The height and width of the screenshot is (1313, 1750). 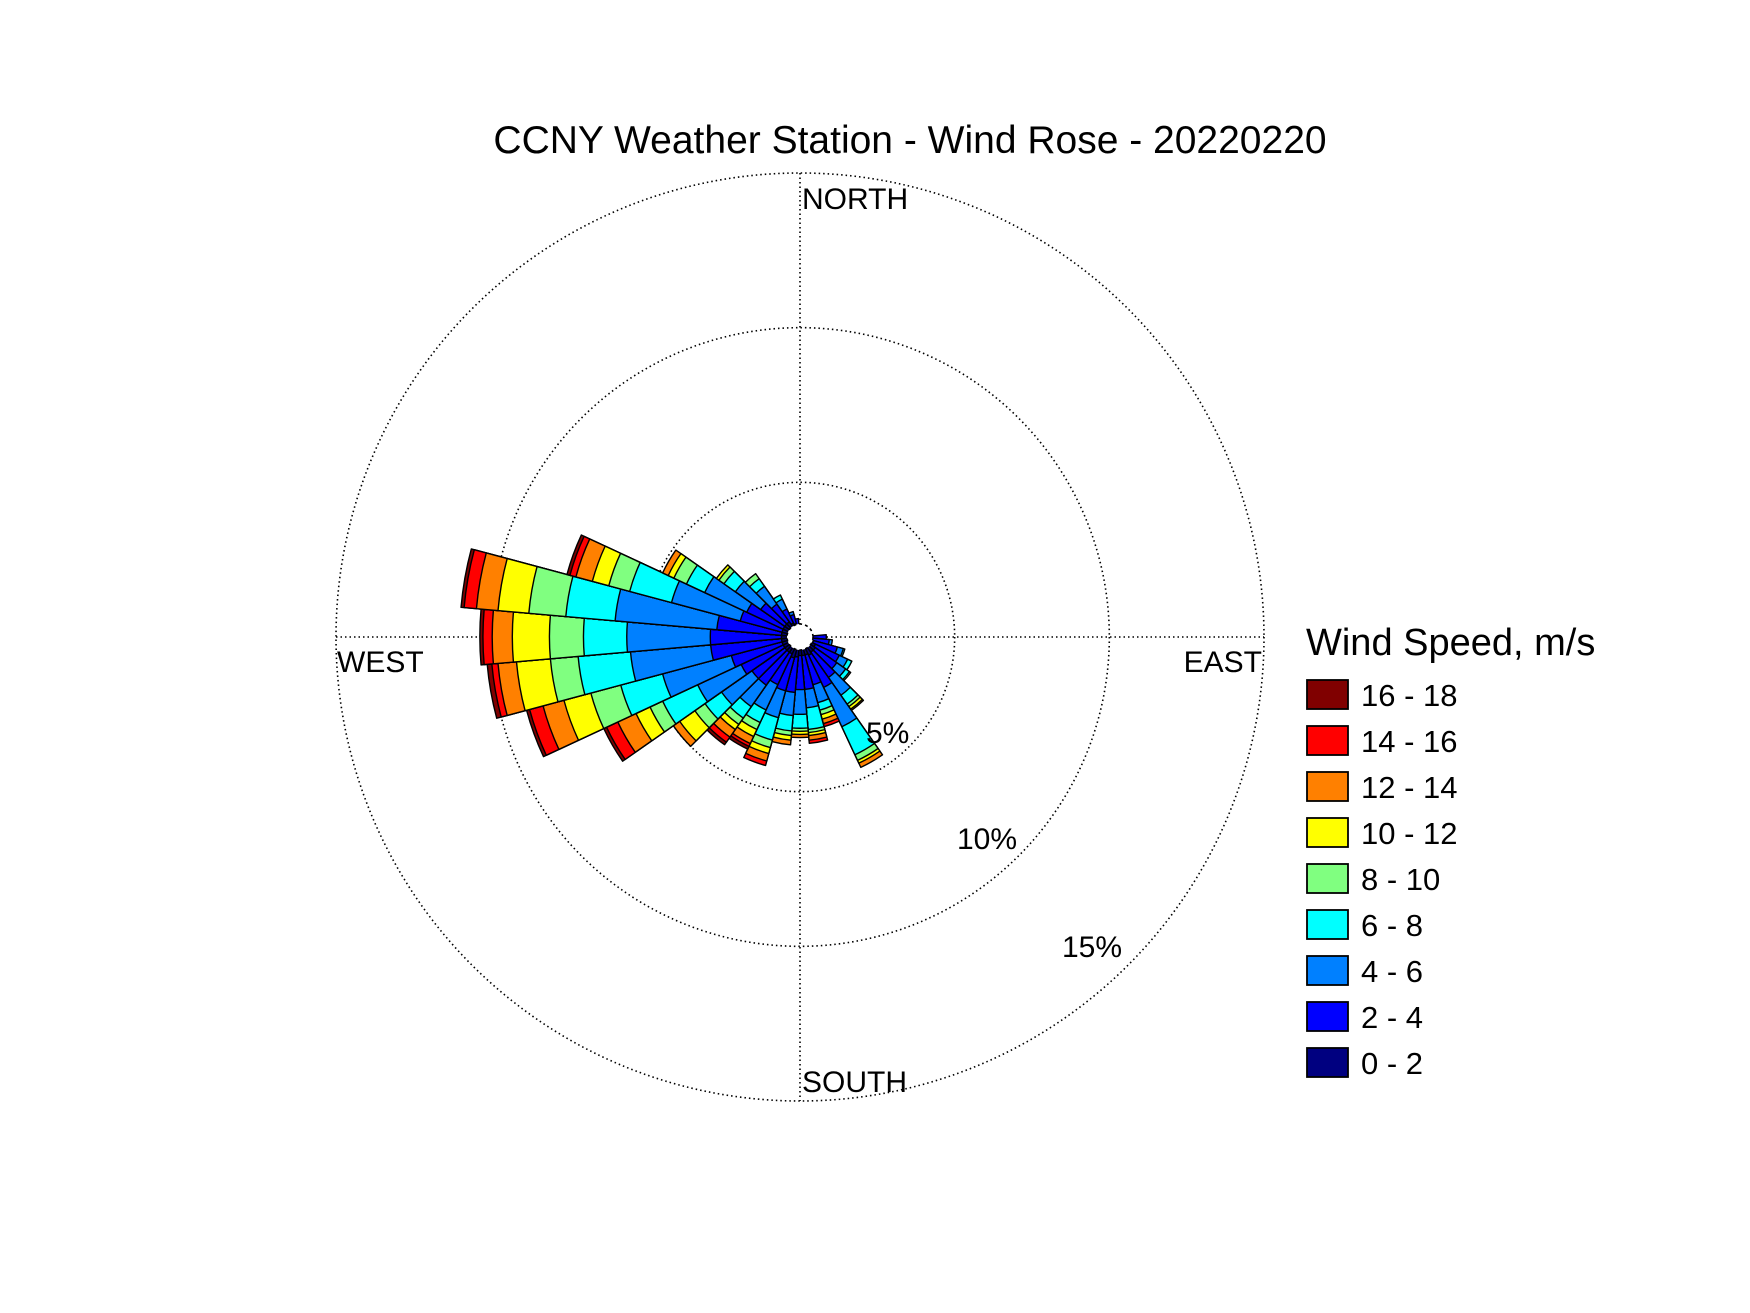 I want to click on legend-item: 8 - 10, so click(x=1373, y=879).